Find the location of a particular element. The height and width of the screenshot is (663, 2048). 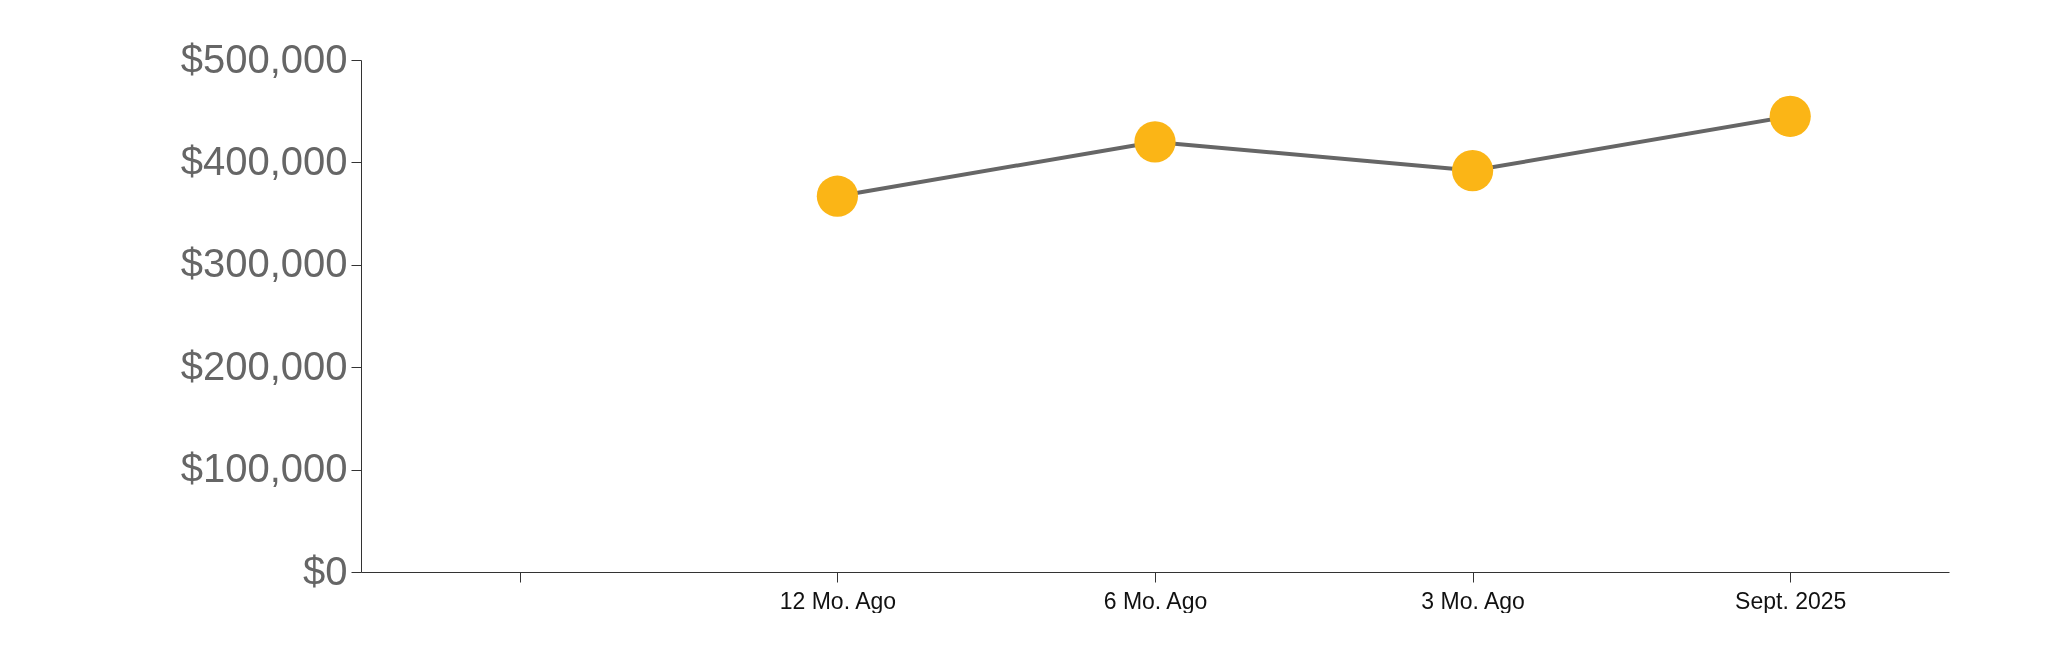

y-tick-label: $300,000 is located at coordinates (264, 263).